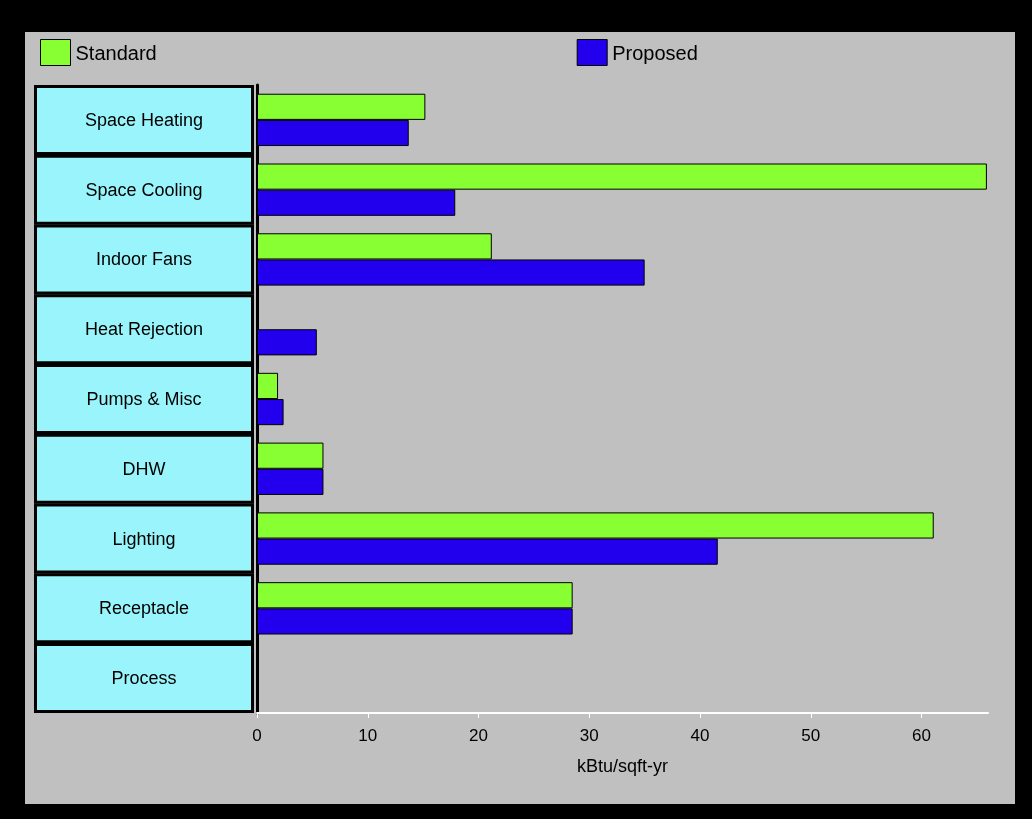 The height and width of the screenshot is (819, 1032). What do you see at coordinates (368, 735) in the screenshot?
I see `x-tick-label: 10` at bounding box center [368, 735].